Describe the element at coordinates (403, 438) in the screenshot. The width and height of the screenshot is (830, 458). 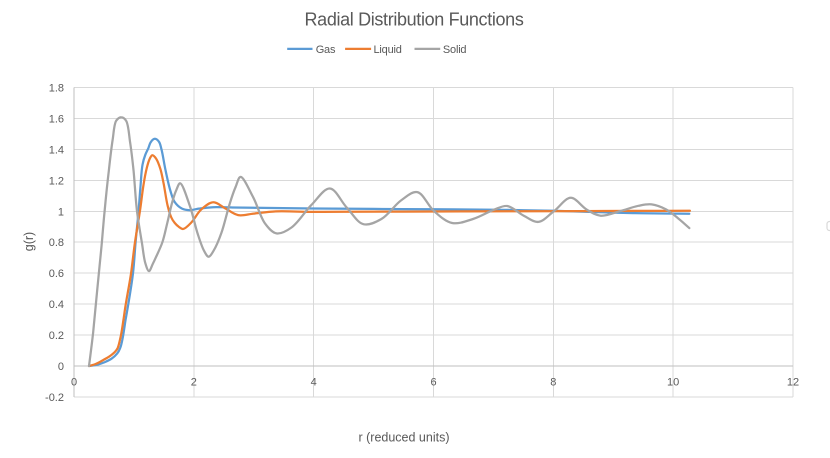
I see `svg-text: r (reduced units)` at that location.